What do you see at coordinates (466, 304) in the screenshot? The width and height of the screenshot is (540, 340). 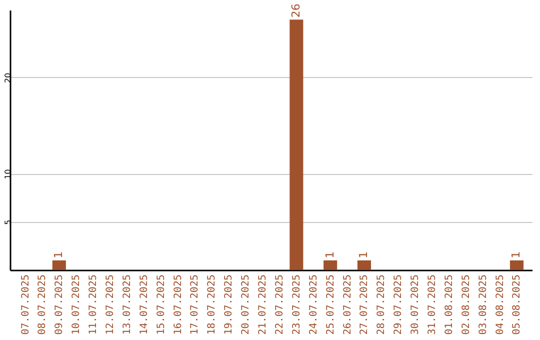 I see `x-tick-label: 02.08.2025` at bounding box center [466, 304].